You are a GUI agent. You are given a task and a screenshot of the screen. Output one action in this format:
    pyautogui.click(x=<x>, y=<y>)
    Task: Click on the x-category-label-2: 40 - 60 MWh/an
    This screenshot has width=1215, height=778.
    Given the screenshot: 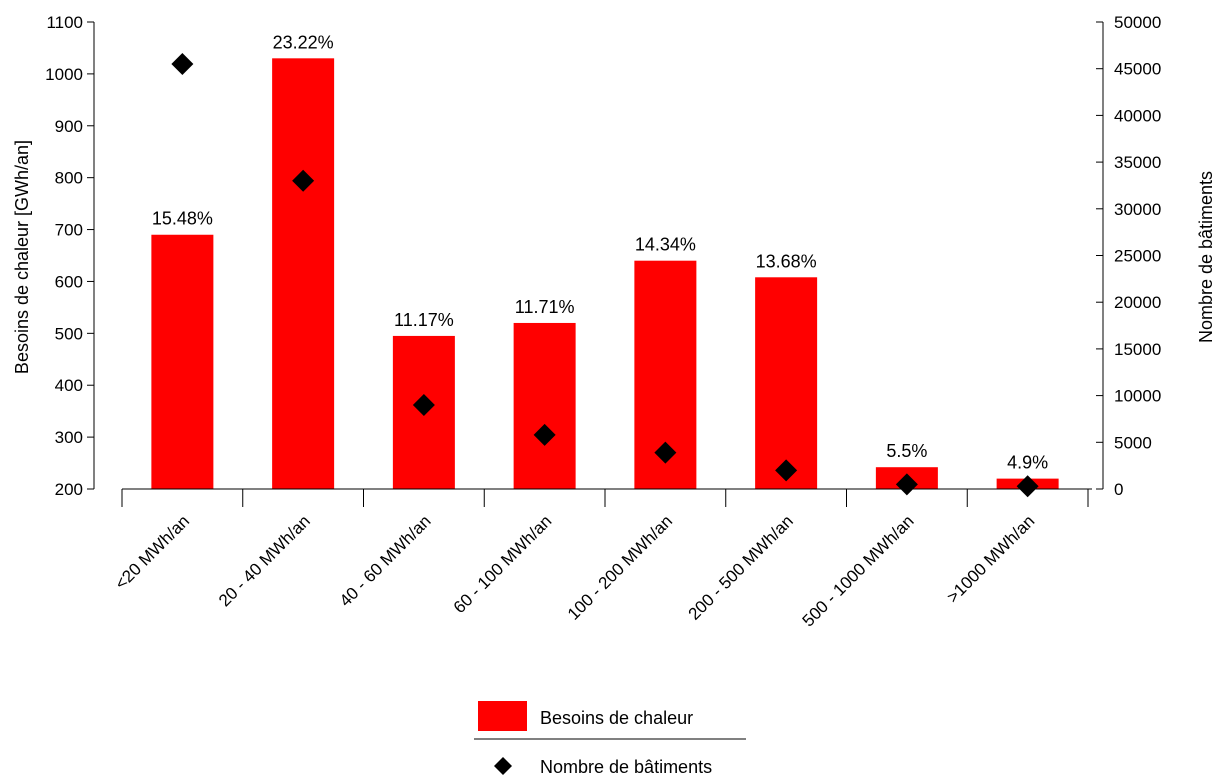 What is the action you would take?
    pyautogui.click(x=385, y=560)
    